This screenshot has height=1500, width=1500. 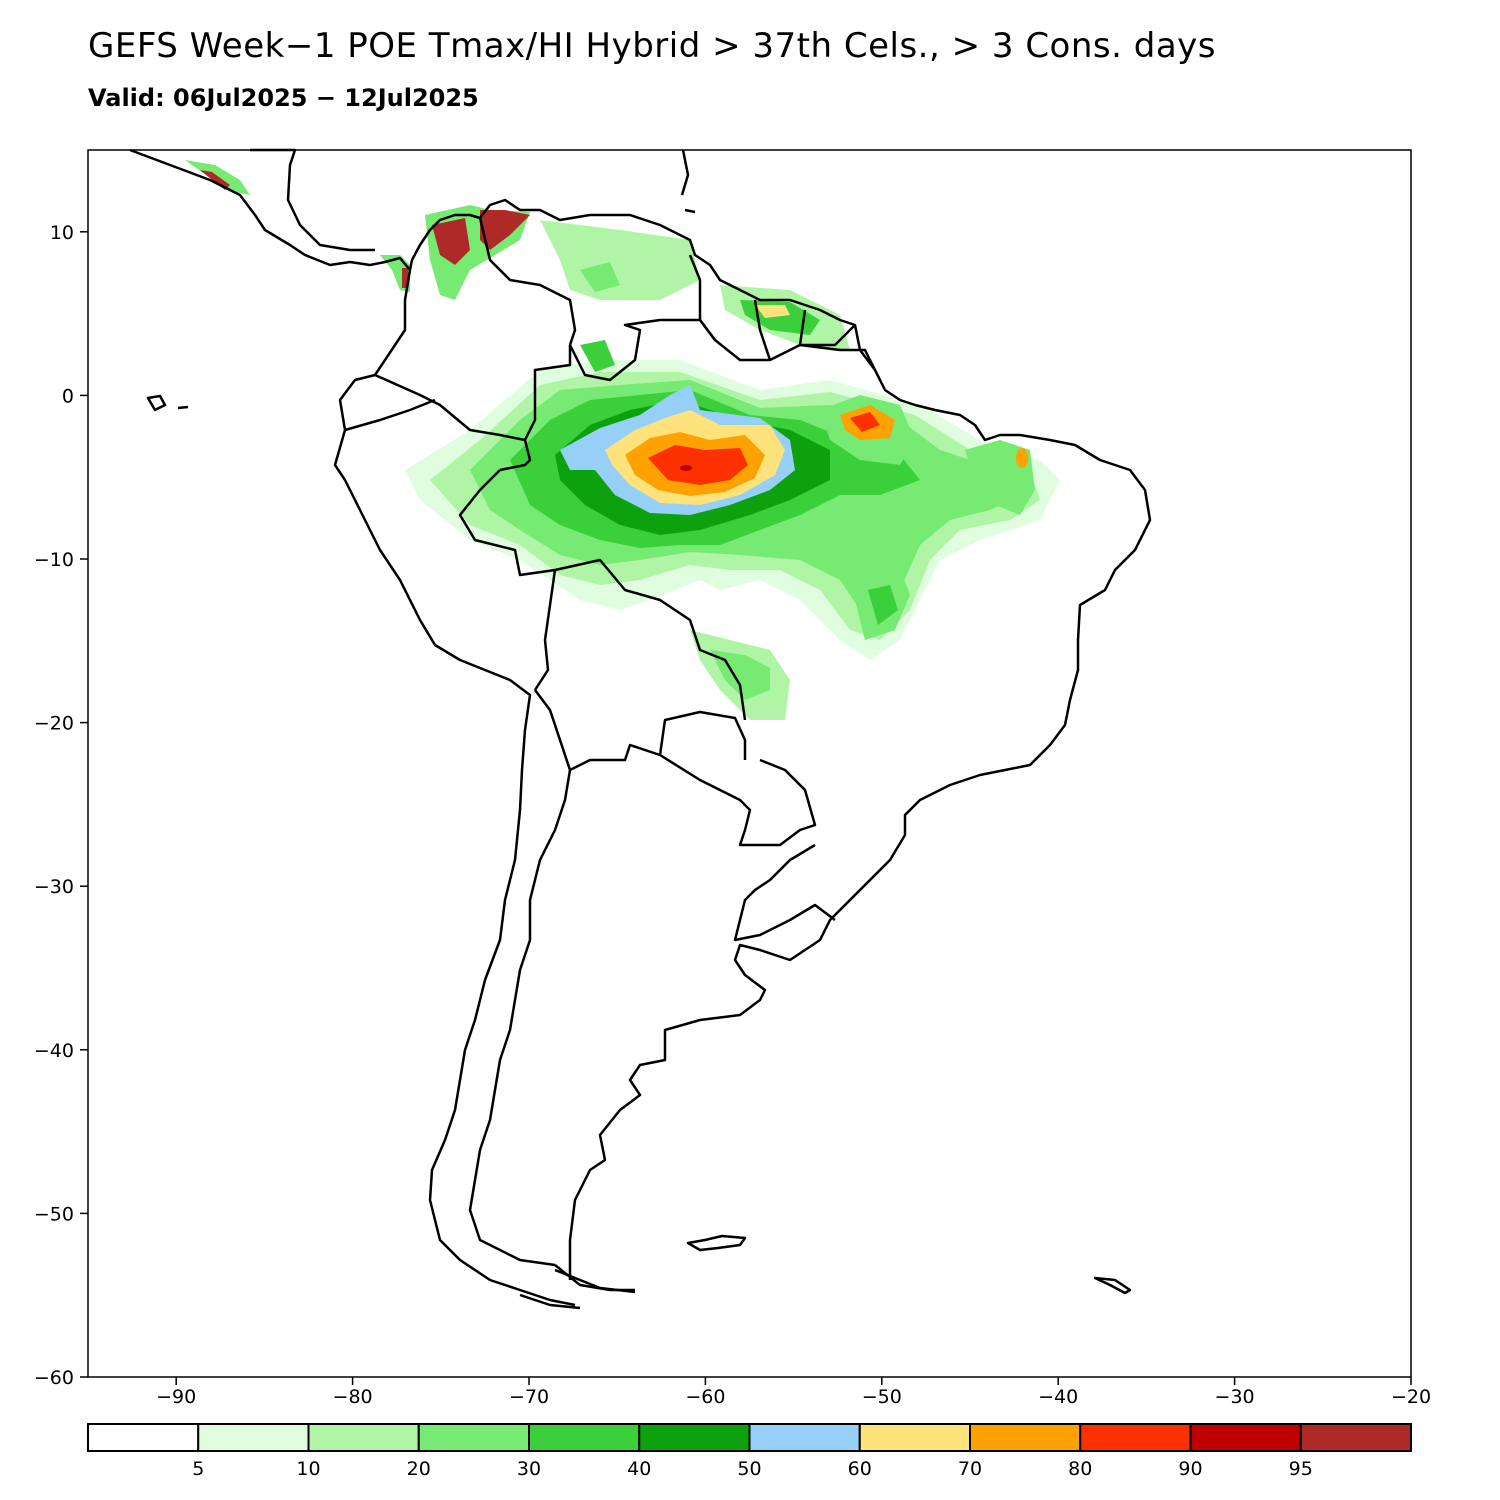 I want to click on border-paraguay, so click(x=738, y=800).